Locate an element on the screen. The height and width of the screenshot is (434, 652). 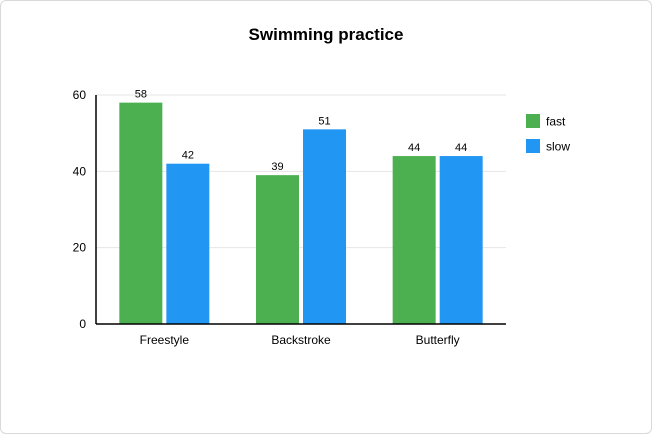
bar-fast-butterfly is located at coordinates (414, 240).